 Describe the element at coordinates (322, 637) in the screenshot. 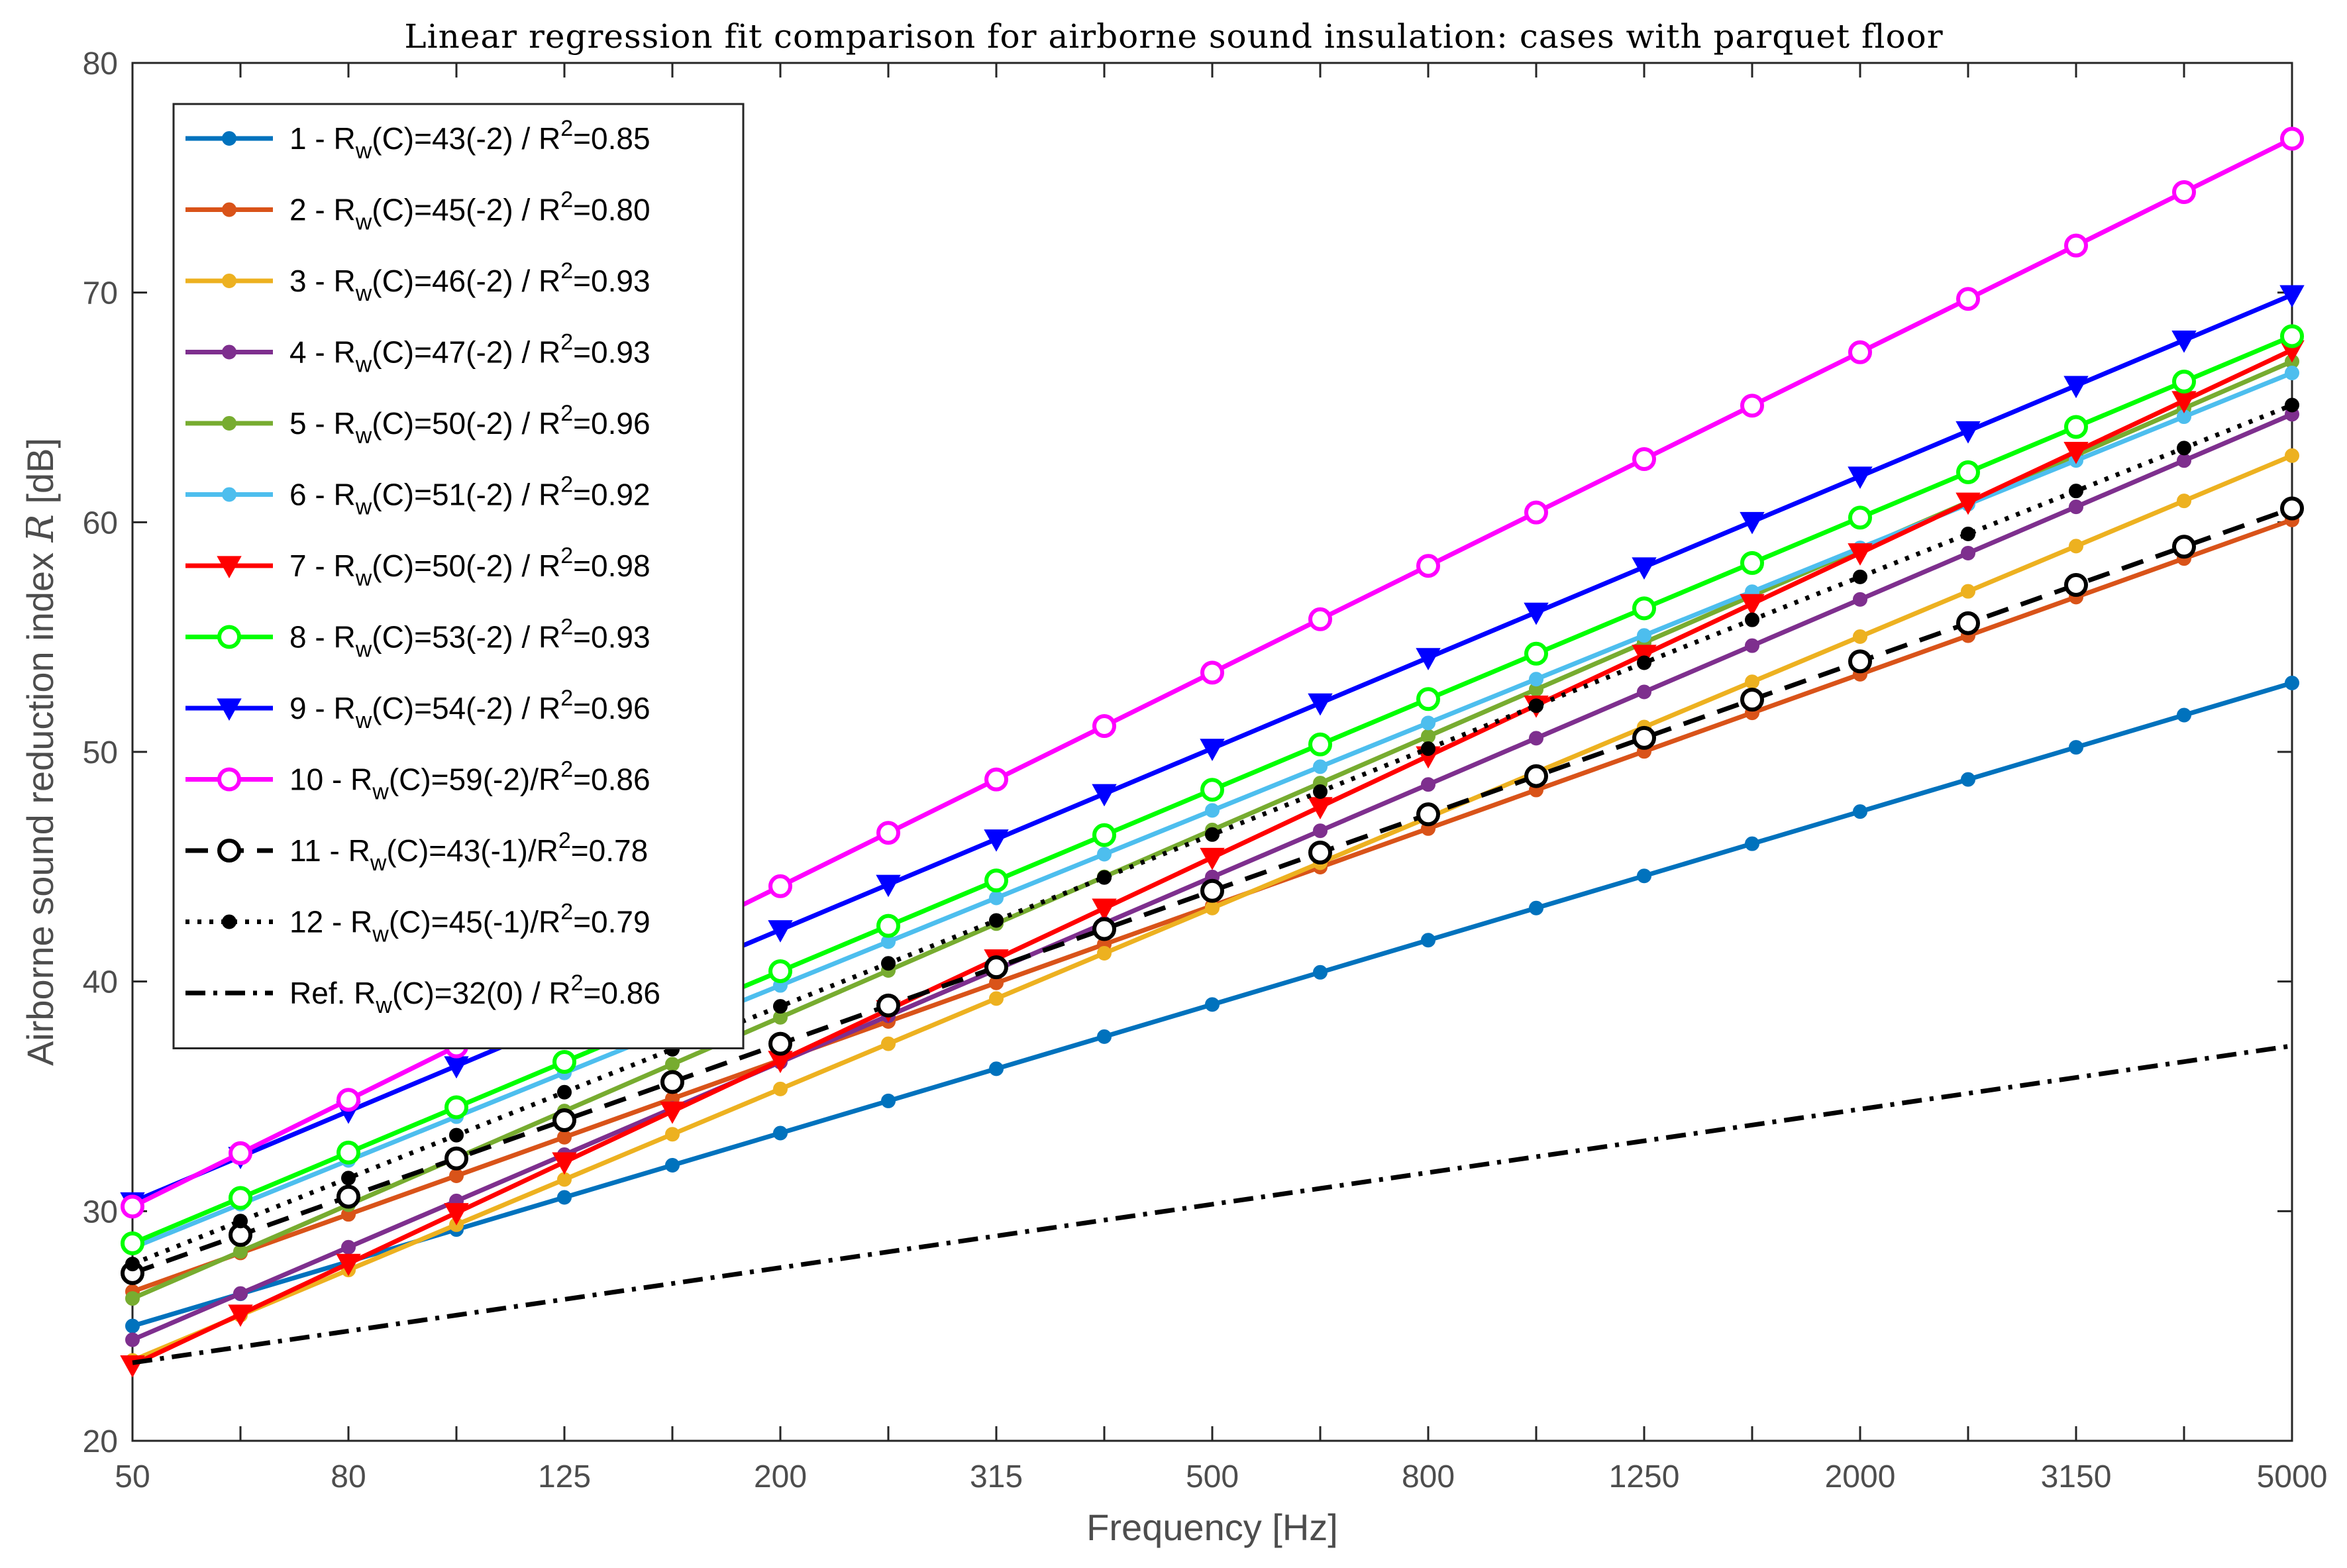

I see `legend-label-text: 8 - R` at that location.